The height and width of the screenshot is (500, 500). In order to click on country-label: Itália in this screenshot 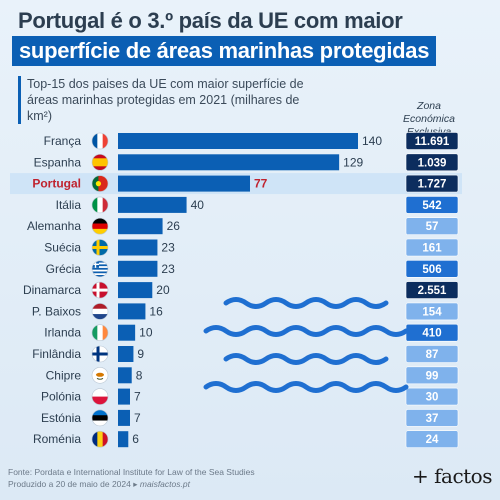, I will do `click(69, 205)`.